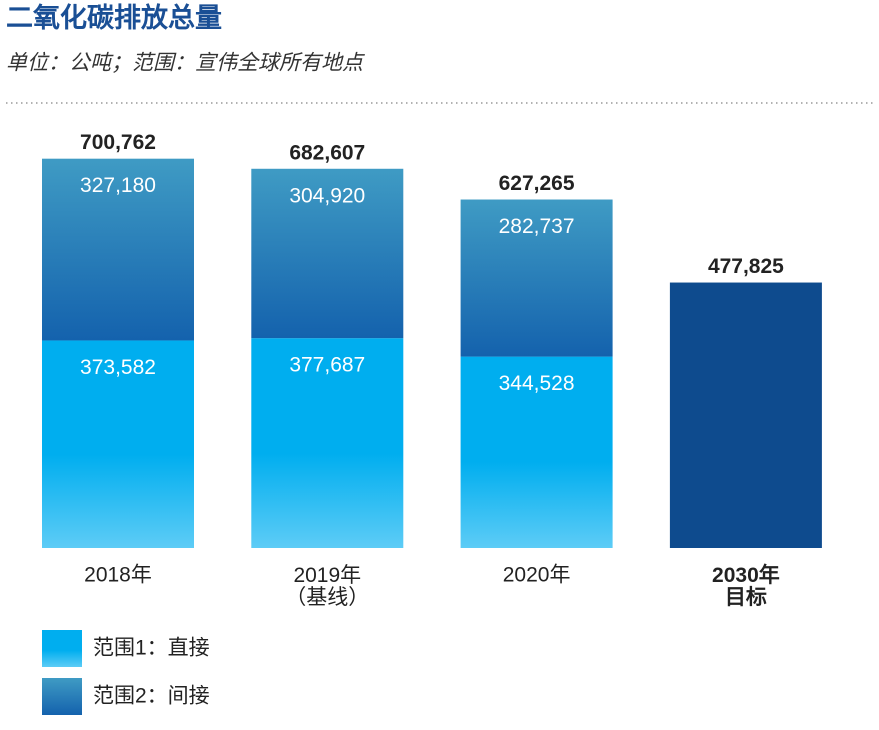 Image resolution: width=879 pixels, height=730 pixels. What do you see at coordinates (746, 266) in the screenshot?
I see `total-label: 477,825` at bounding box center [746, 266].